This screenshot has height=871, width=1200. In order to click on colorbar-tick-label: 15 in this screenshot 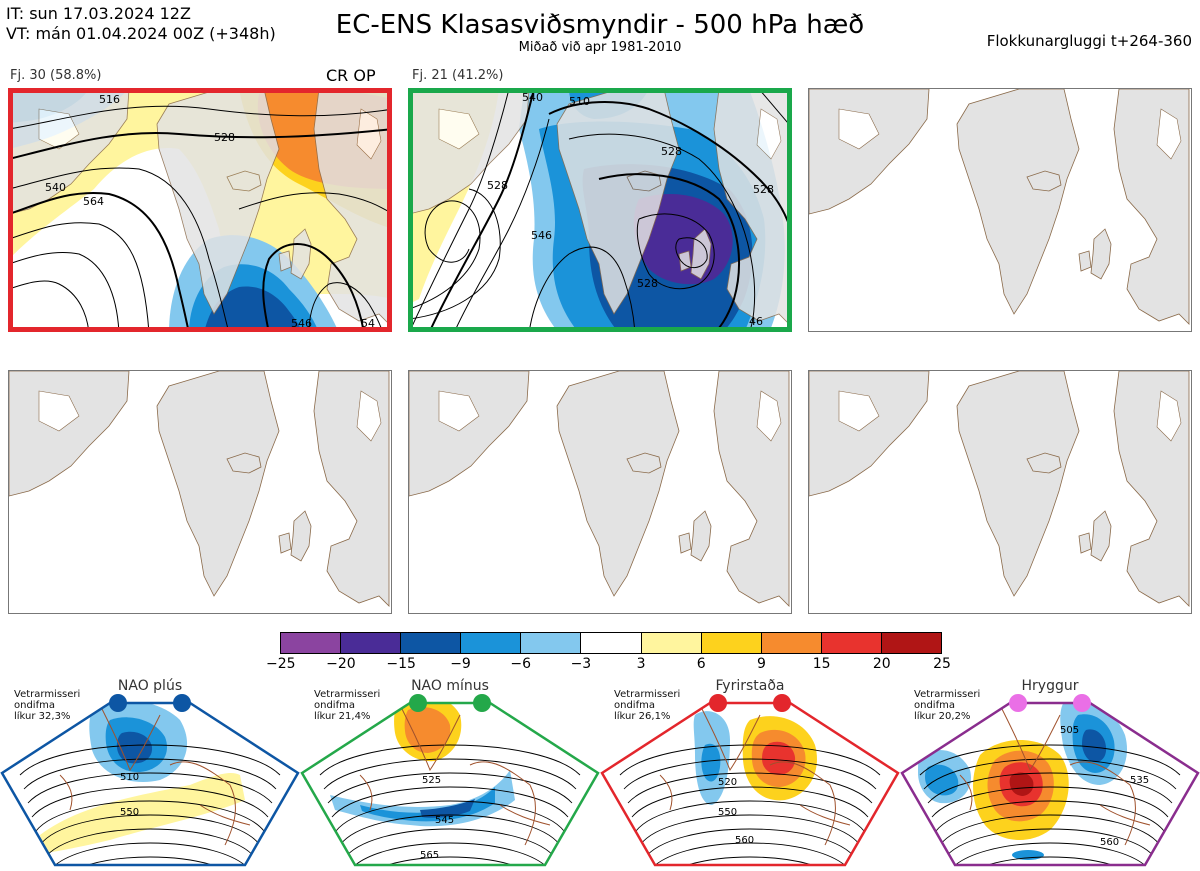, I will do `click(821, 664)`.